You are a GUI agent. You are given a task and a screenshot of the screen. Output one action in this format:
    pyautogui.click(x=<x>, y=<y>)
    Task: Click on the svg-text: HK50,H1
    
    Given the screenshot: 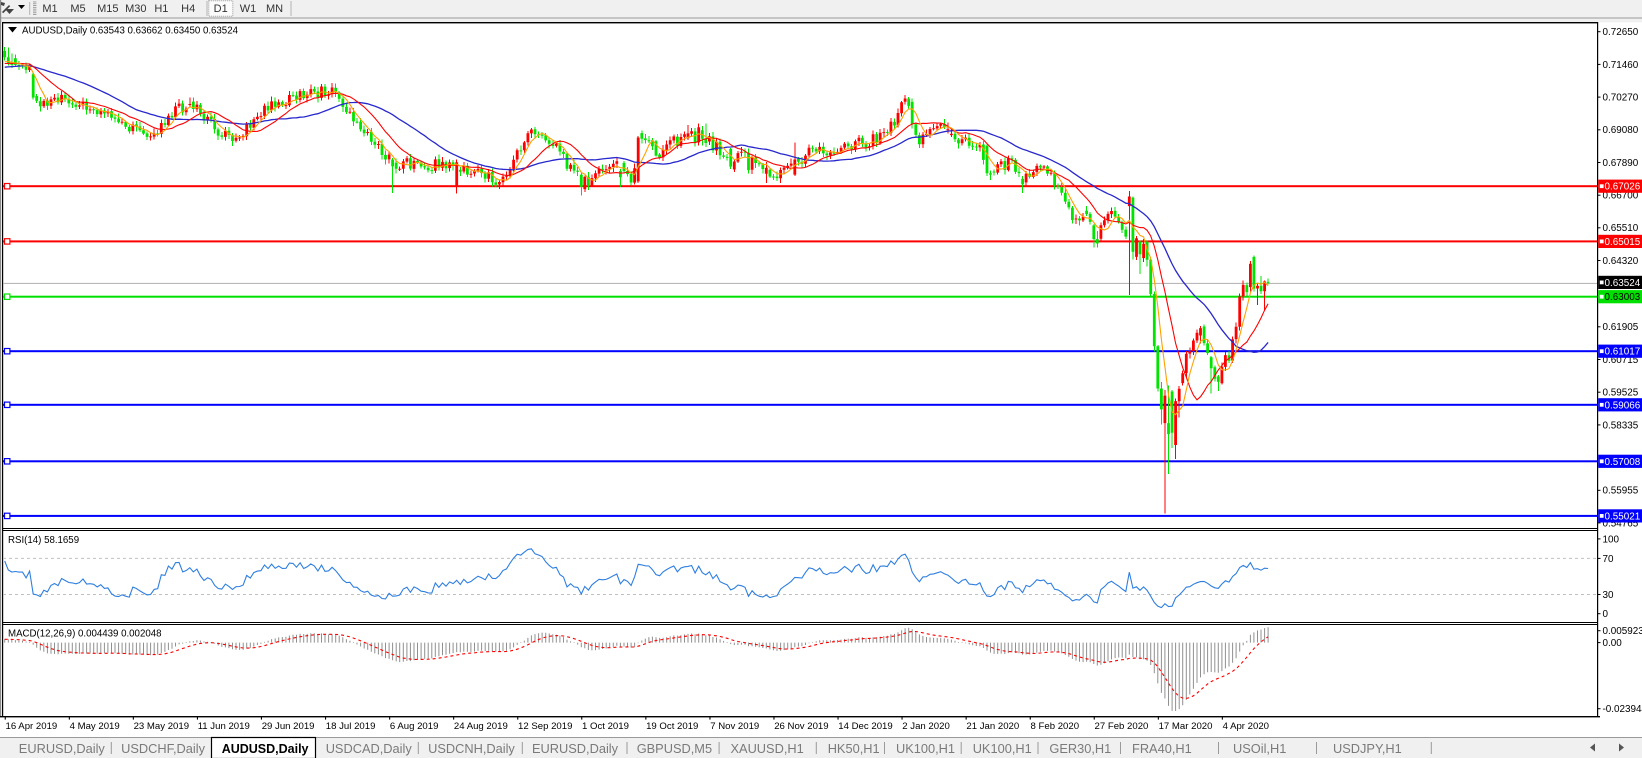 What is the action you would take?
    pyautogui.click(x=854, y=748)
    